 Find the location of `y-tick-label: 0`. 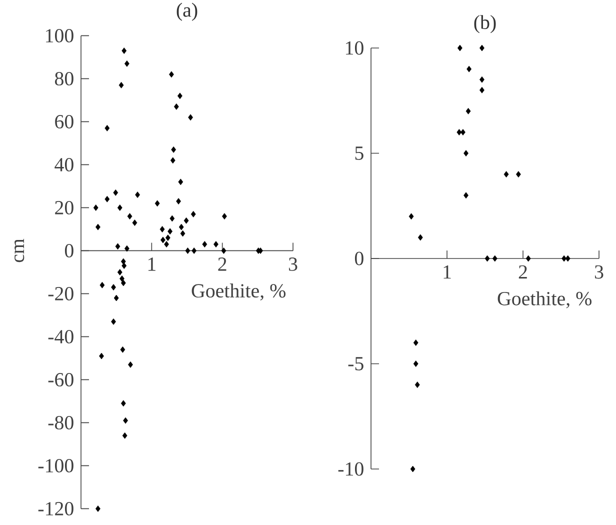

y-tick-label: 0 is located at coordinates (359, 259).